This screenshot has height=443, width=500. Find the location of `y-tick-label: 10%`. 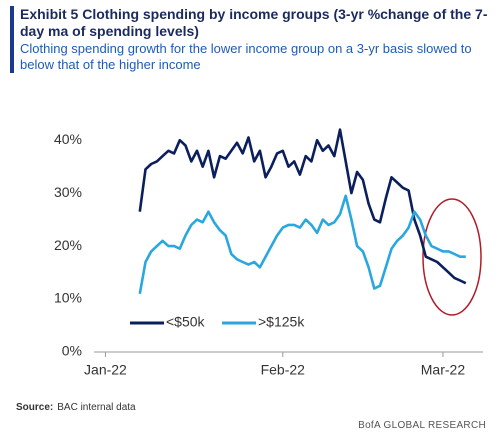

y-tick-label: 10% is located at coordinates (68, 298).